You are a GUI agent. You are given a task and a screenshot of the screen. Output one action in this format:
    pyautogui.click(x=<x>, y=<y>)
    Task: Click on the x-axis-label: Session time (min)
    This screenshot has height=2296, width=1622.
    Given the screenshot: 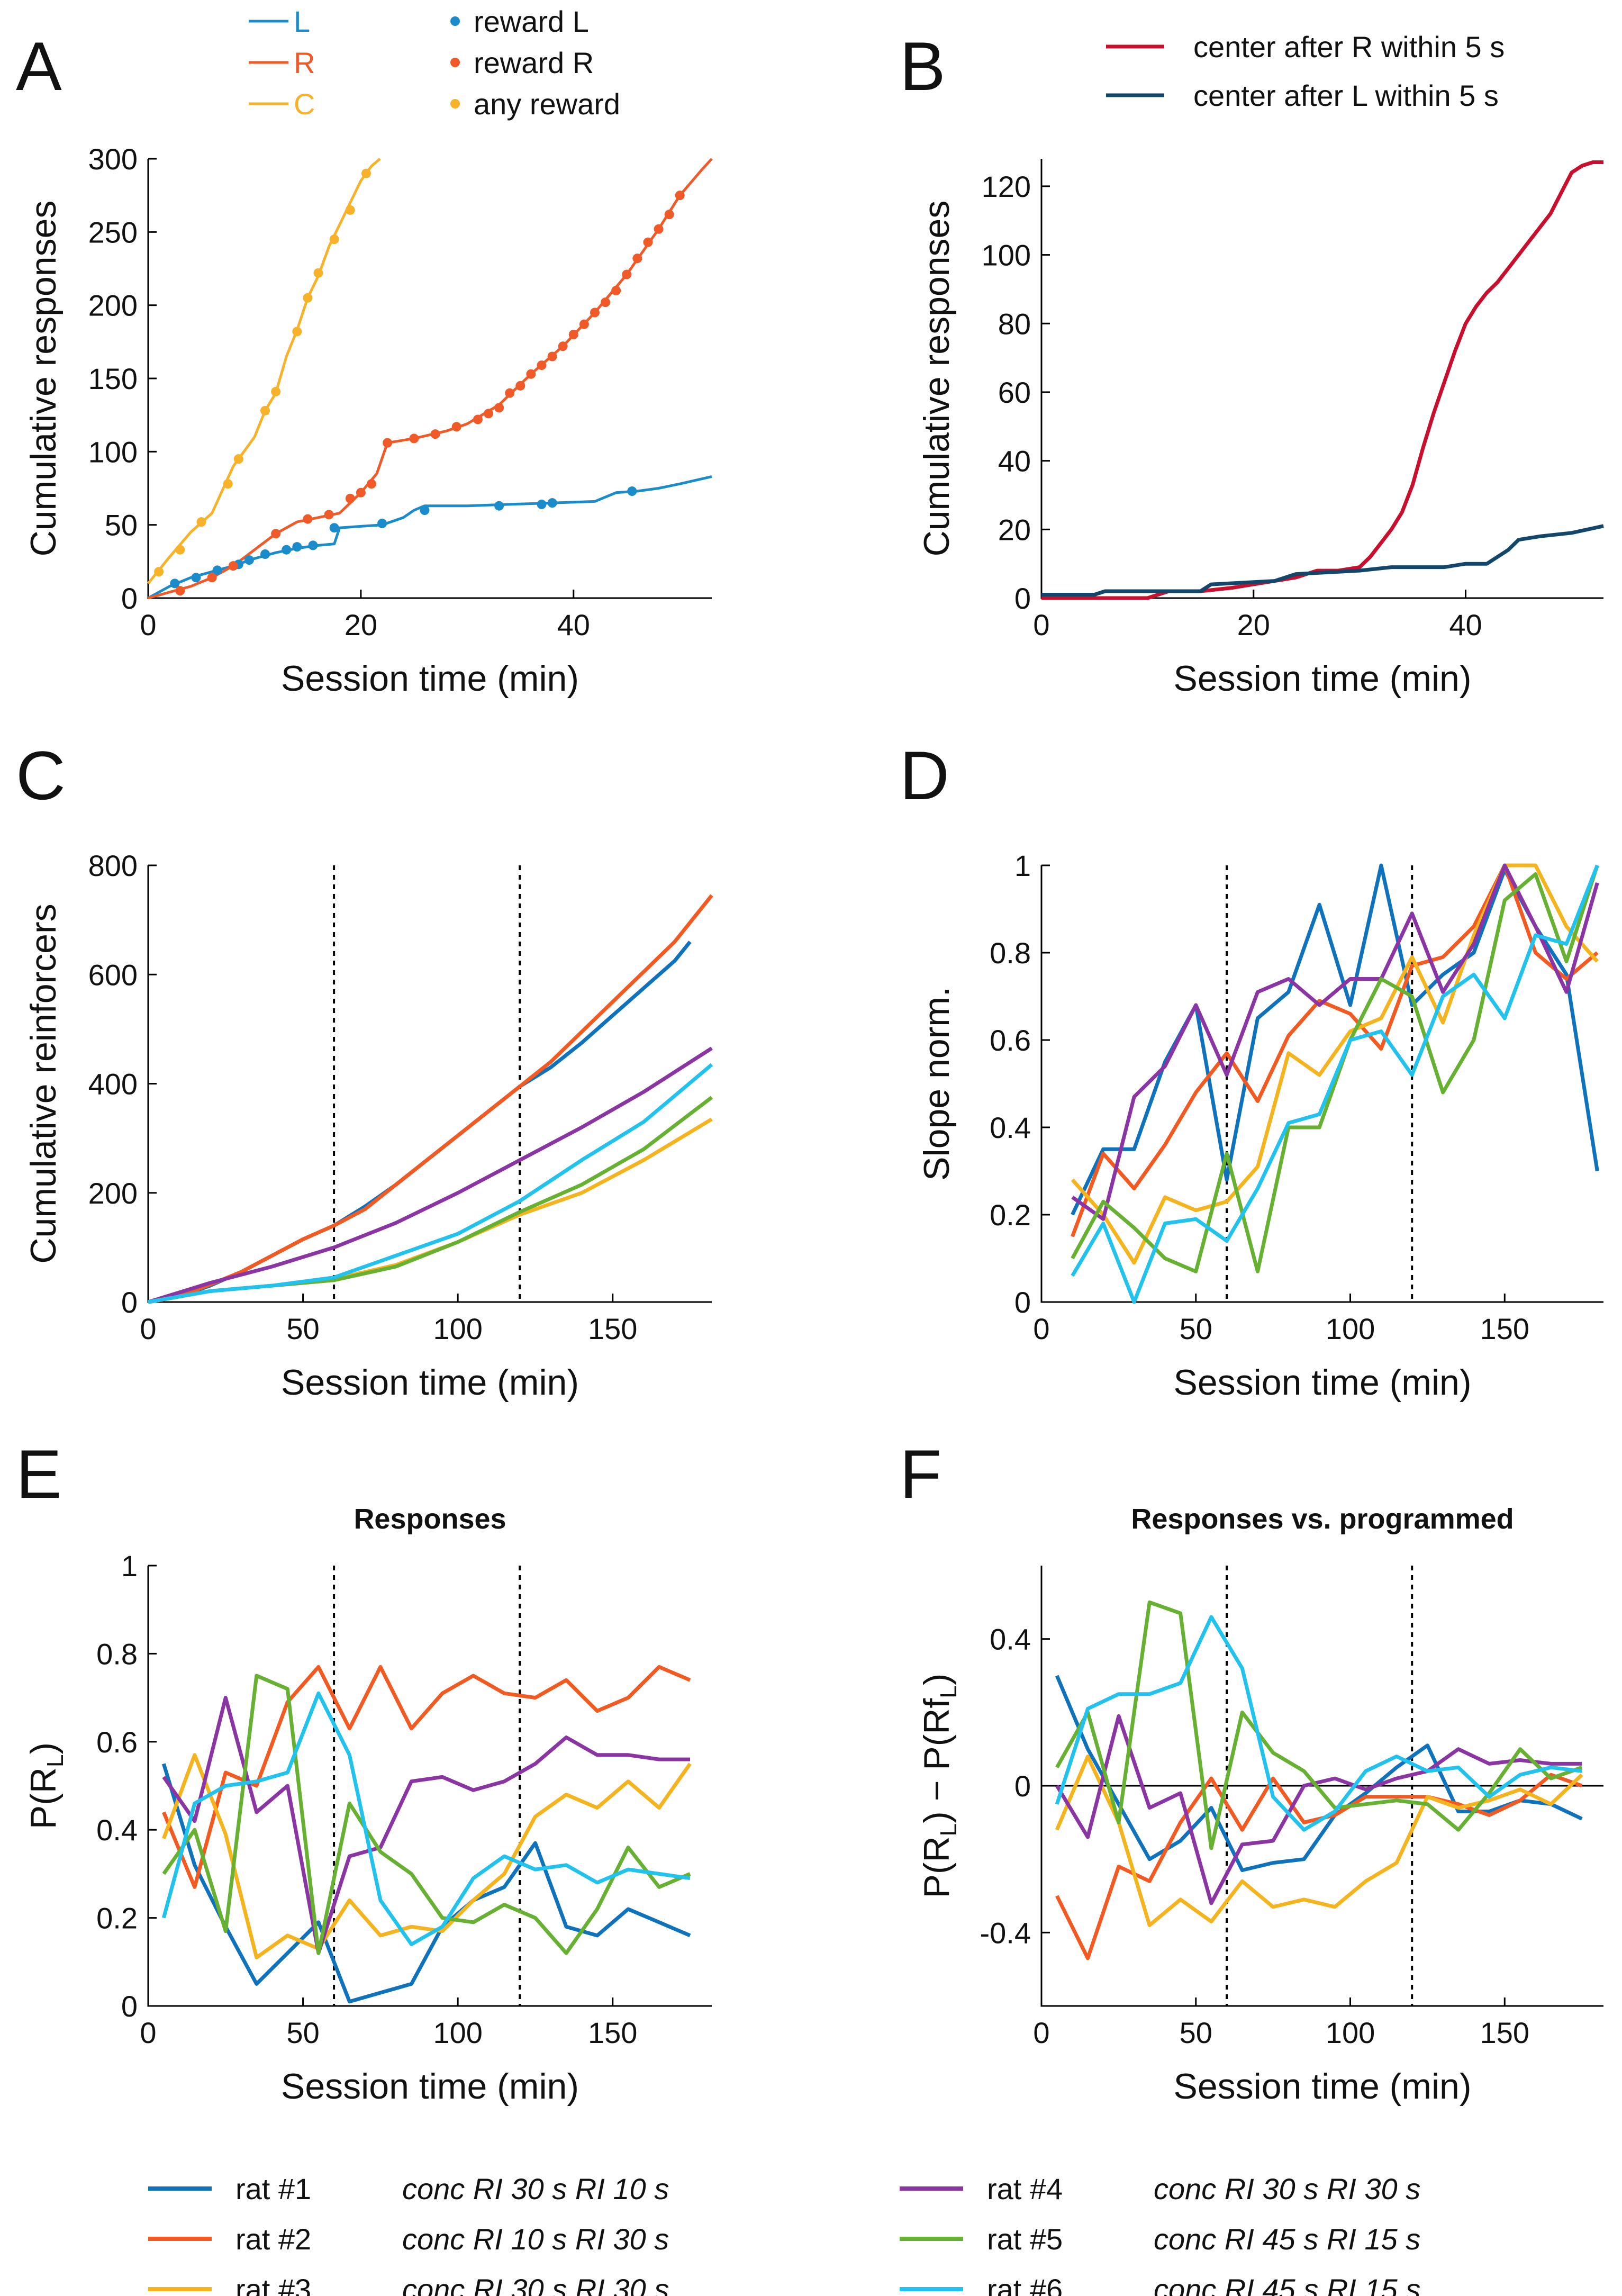 What is the action you would take?
    pyautogui.click(x=430, y=1382)
    